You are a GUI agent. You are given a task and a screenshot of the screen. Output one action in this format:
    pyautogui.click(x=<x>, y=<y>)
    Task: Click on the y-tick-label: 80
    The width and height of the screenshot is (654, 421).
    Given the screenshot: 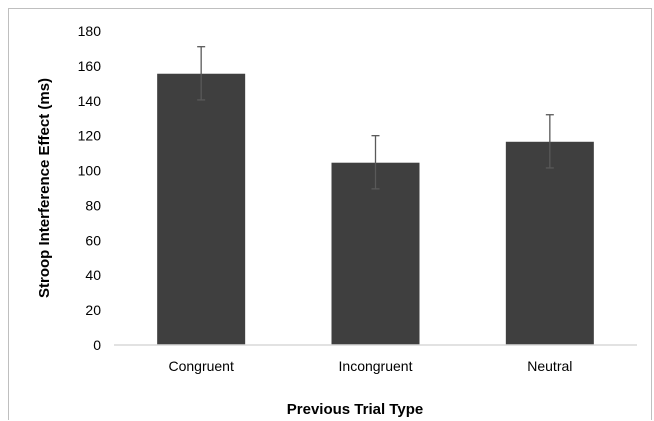 What is the action you would take?
    pyautogui.click(x=93, y=205)
    